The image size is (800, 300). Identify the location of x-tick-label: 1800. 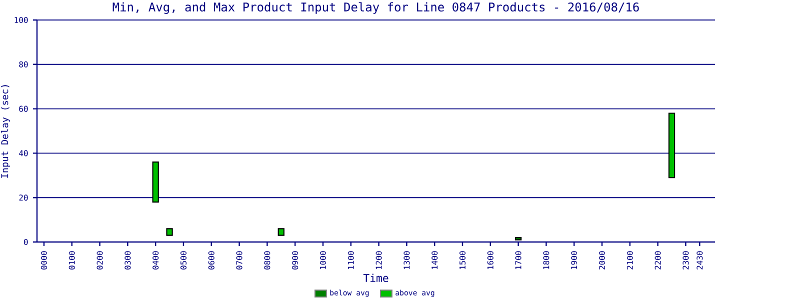
(546, 260).